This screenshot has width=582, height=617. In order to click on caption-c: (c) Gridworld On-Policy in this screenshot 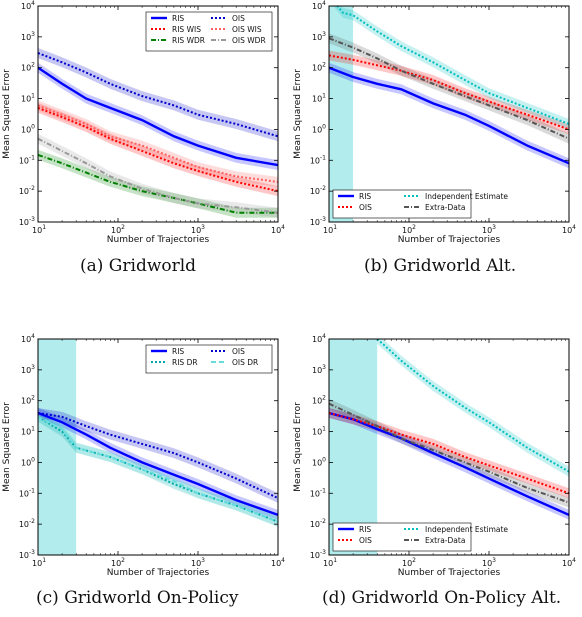, I will do `click(137, 598)`.